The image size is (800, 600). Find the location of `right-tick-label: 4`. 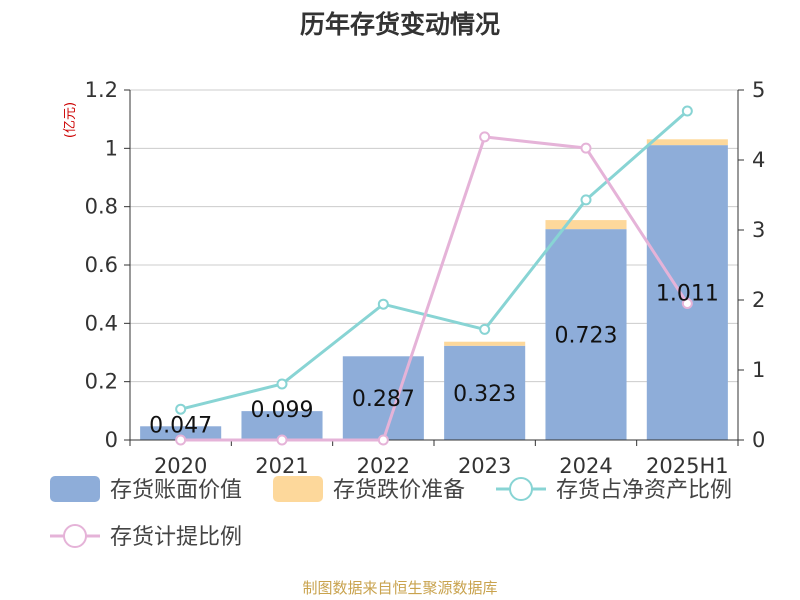

right-tick-label: 4 is located at coordinates (758, 160).